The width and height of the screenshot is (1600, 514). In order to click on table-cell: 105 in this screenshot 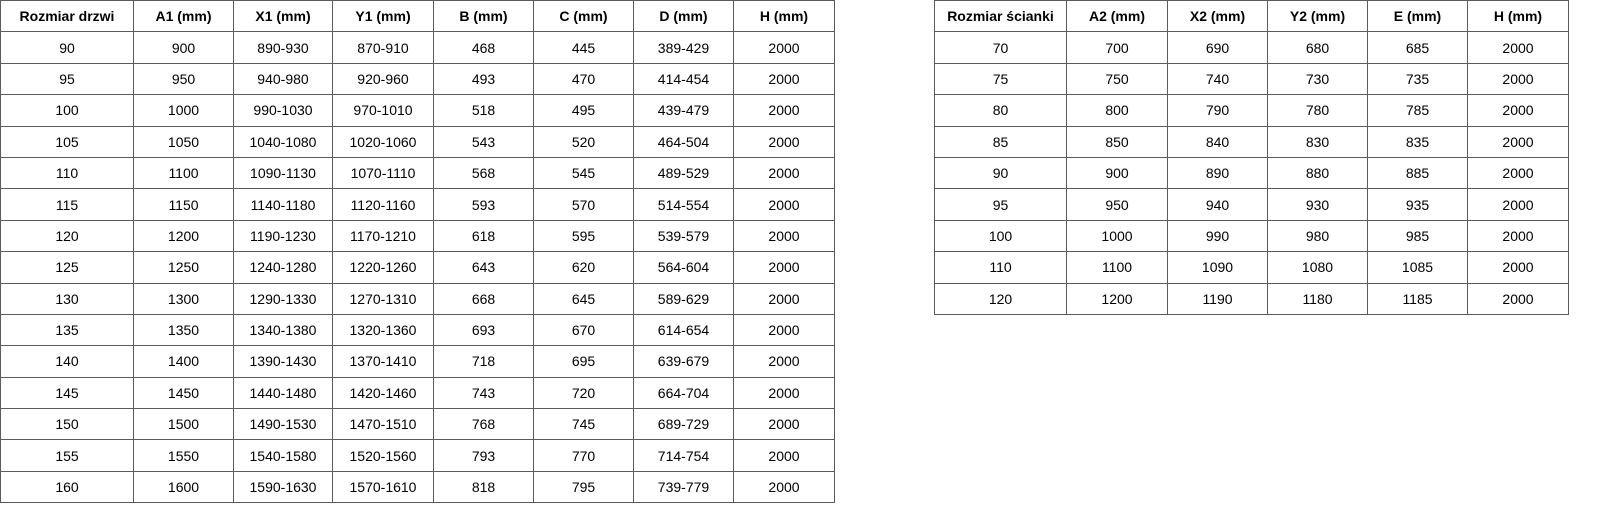, I will do `click(67, 141)`.